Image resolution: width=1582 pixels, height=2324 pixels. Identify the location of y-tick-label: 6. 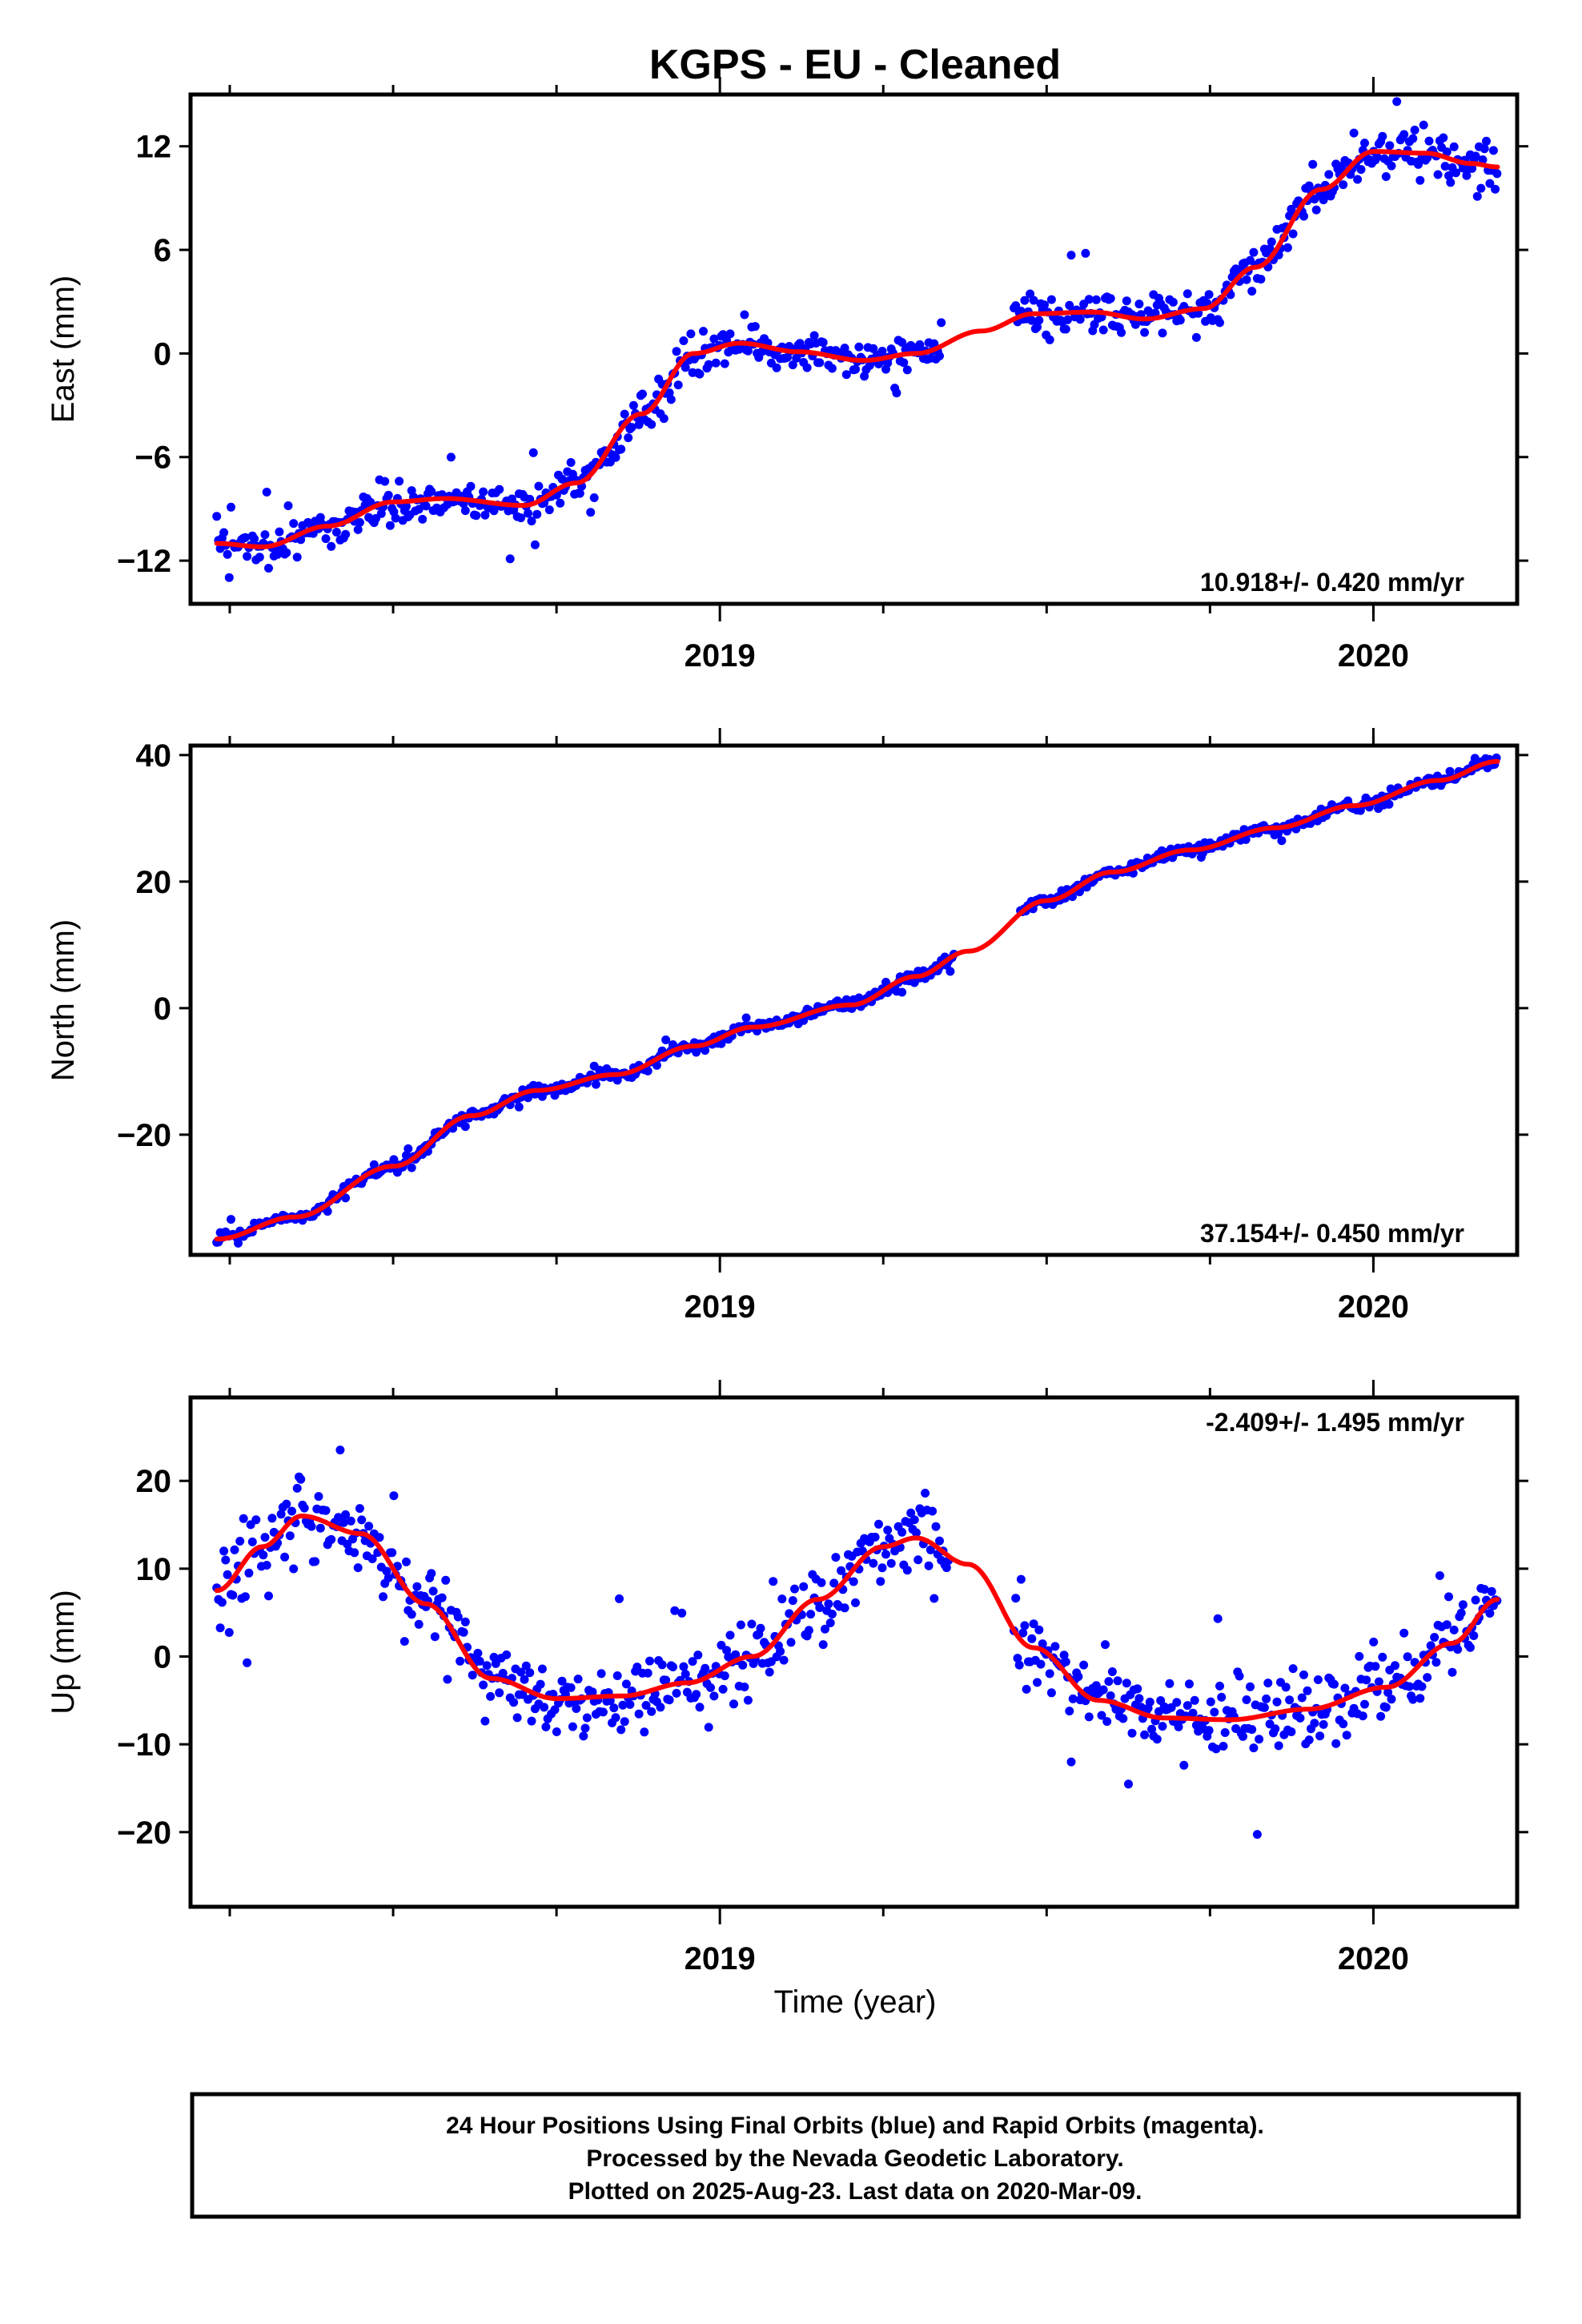
(162, 250).